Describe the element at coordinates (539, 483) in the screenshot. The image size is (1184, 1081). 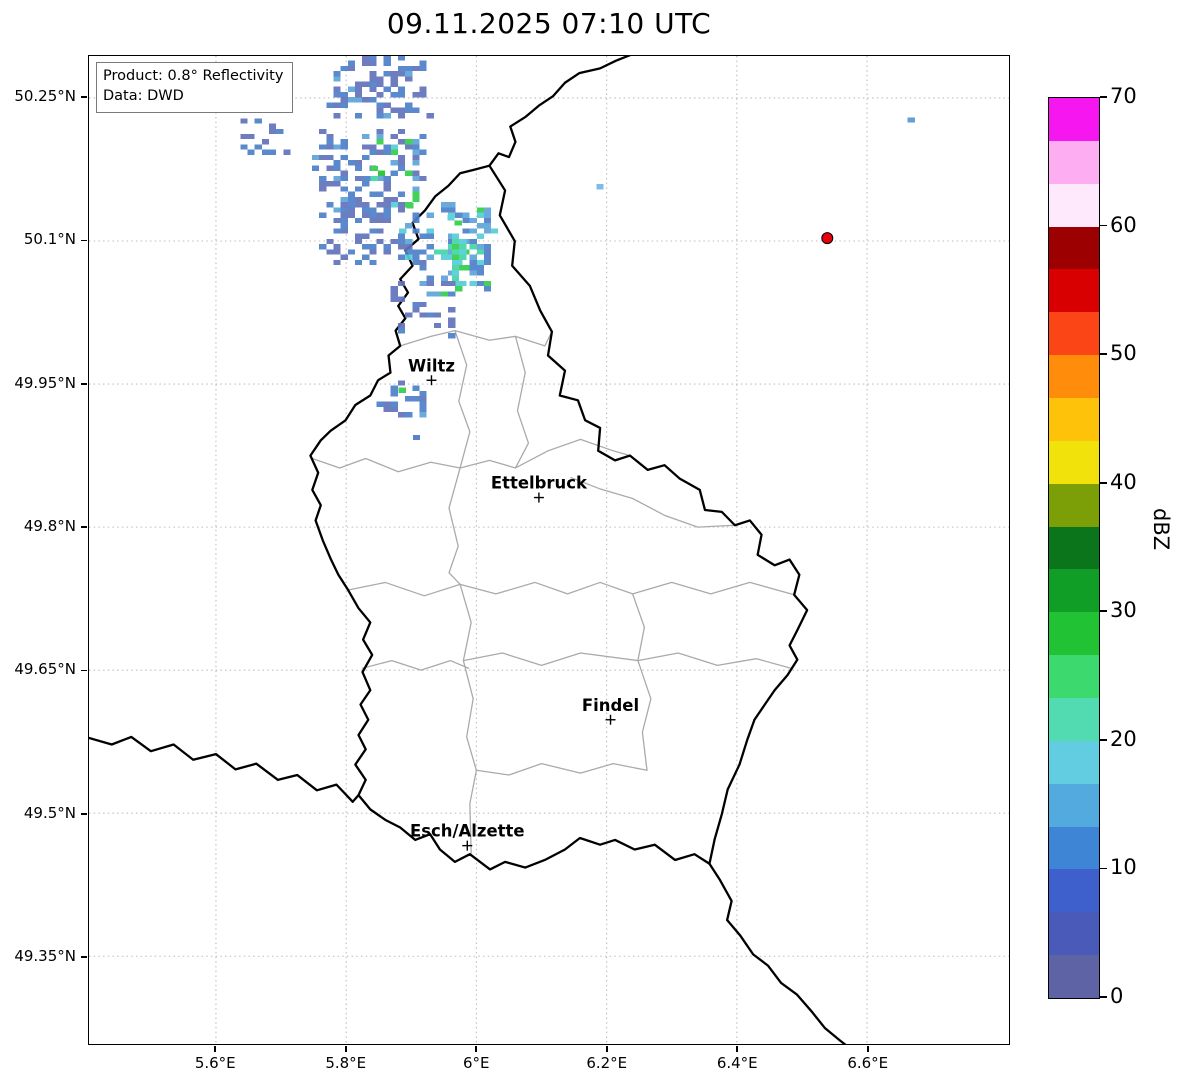
I see `city-label: Ettelbruck` at that location.